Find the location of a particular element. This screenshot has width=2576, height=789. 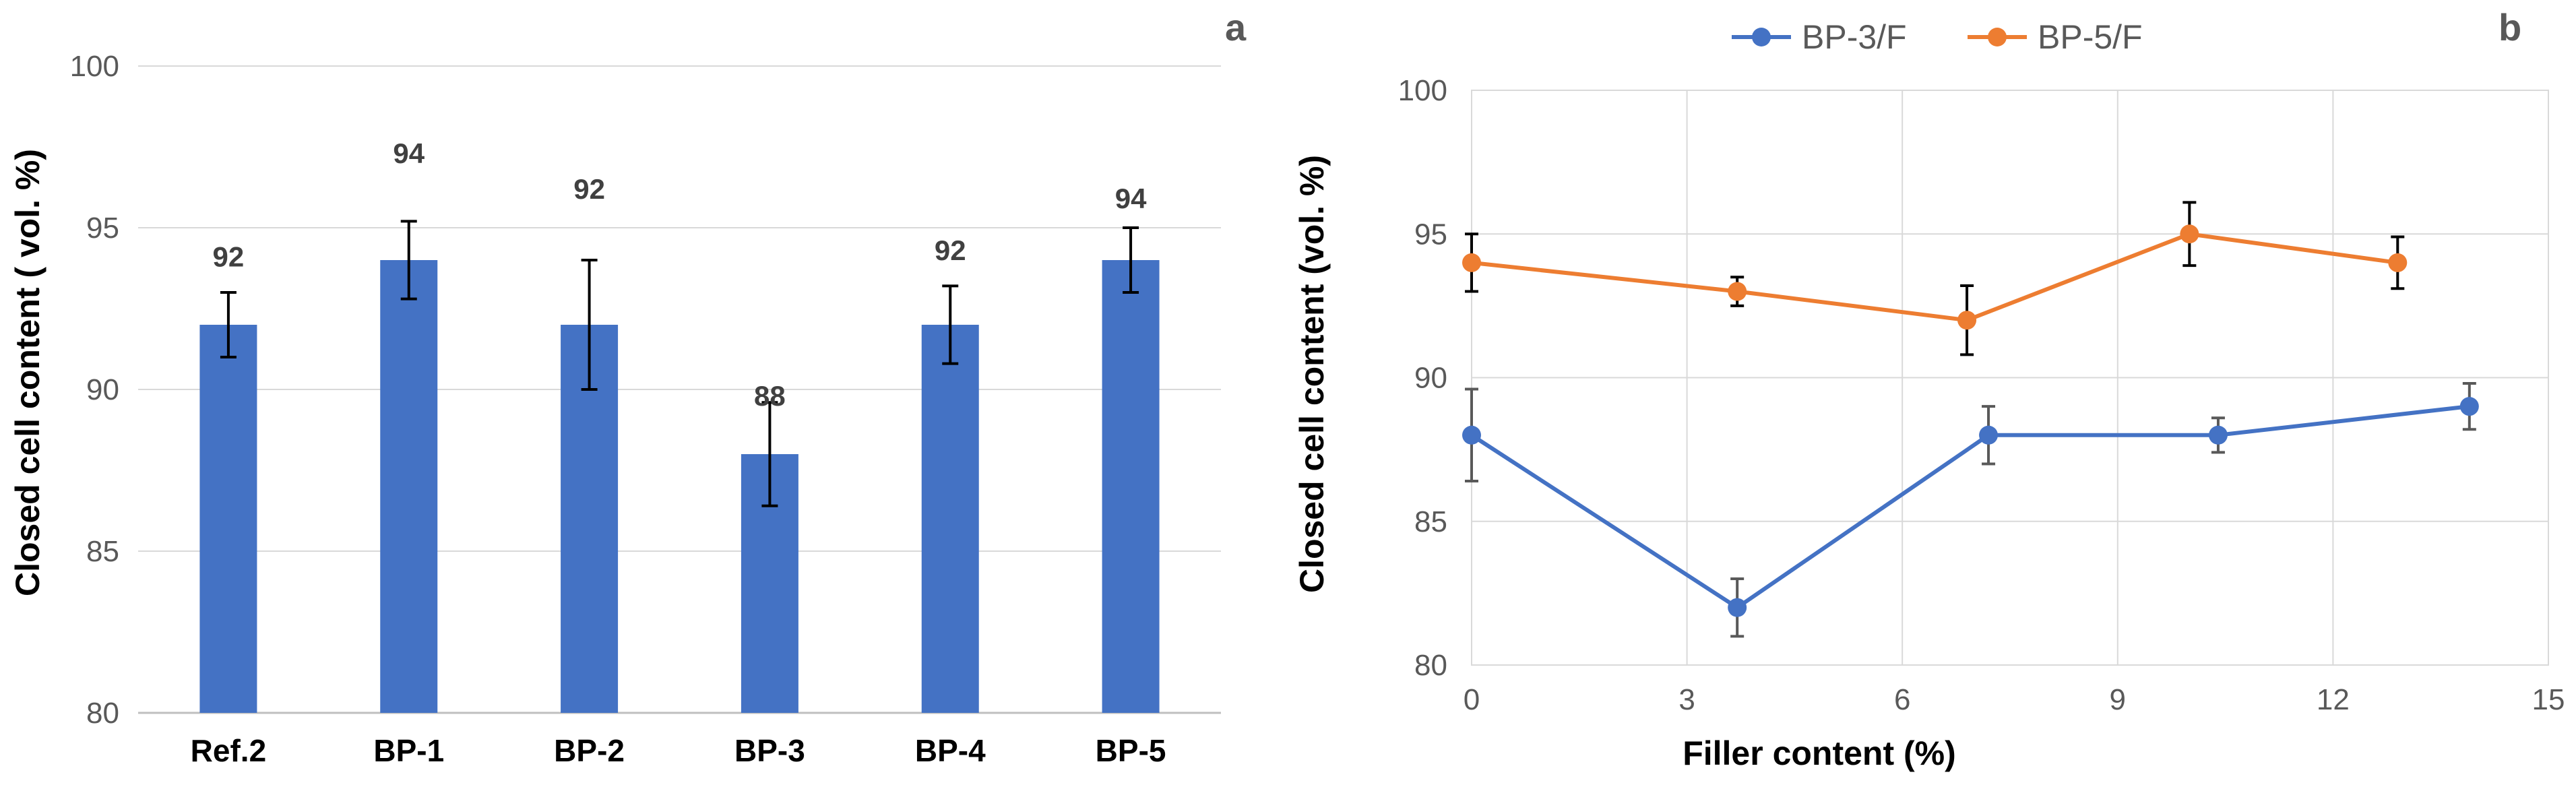

x-tick-label: 9 is located at coordinates (2118, 699).